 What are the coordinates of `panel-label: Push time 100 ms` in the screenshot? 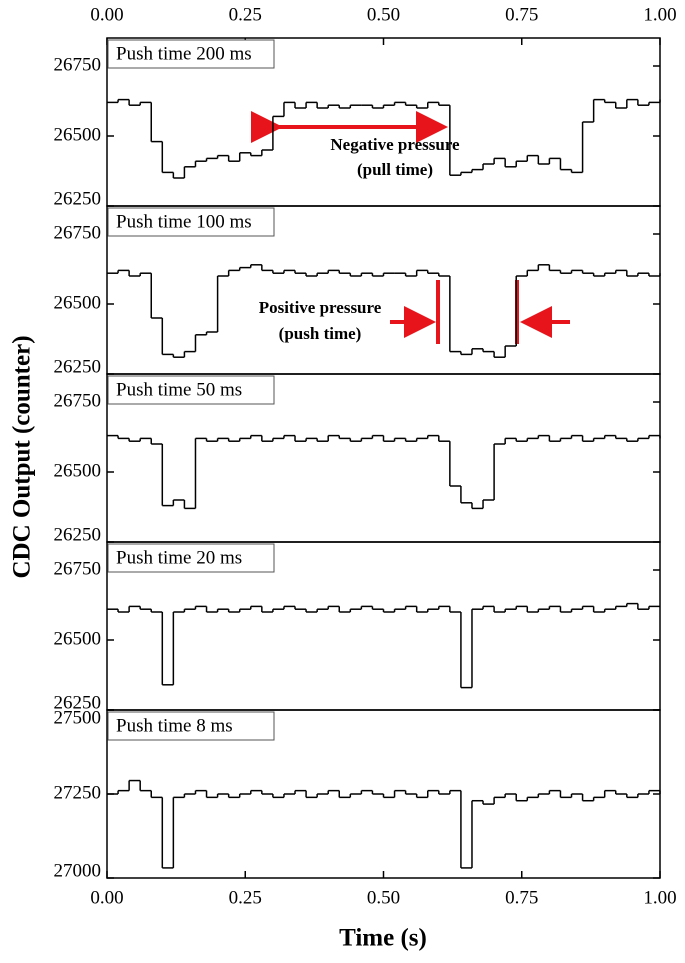 It's located at (184, 221).